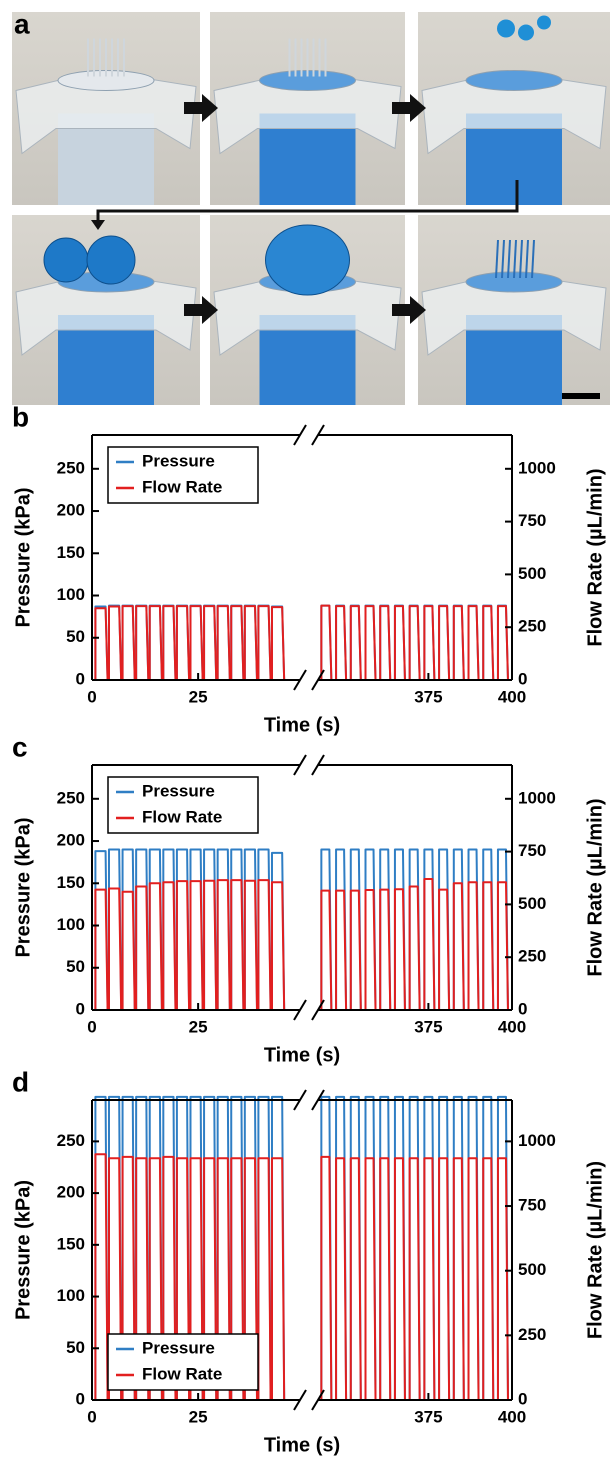 The width and height of the screenshot is (611, 1482). Describe the element at coordinates (178, 460) in the screenshot. I see `legend-label: Pressure` at that location.